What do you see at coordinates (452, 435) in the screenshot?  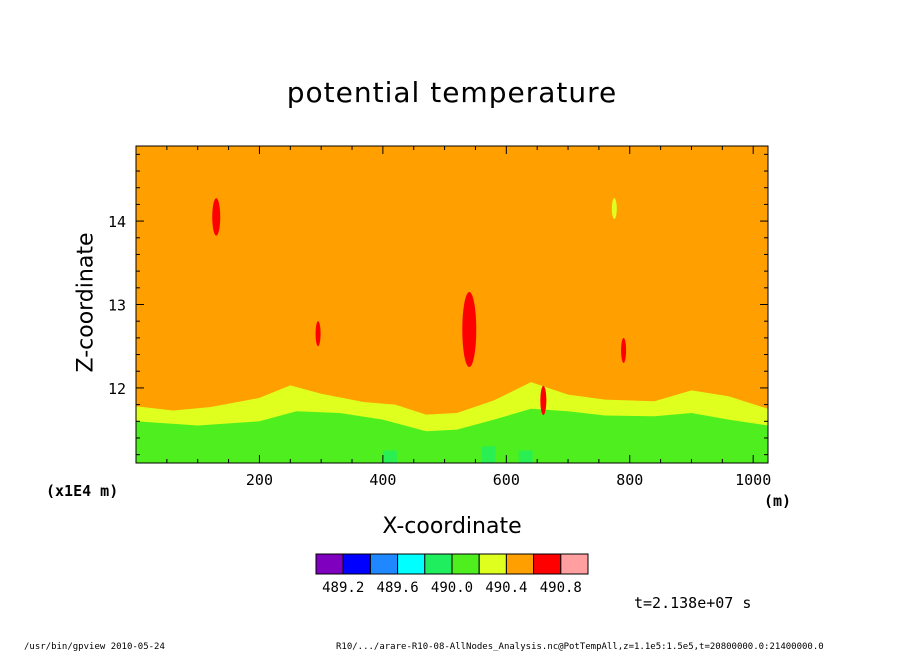 I see `field-band-green` at bounding box center [452, 435].